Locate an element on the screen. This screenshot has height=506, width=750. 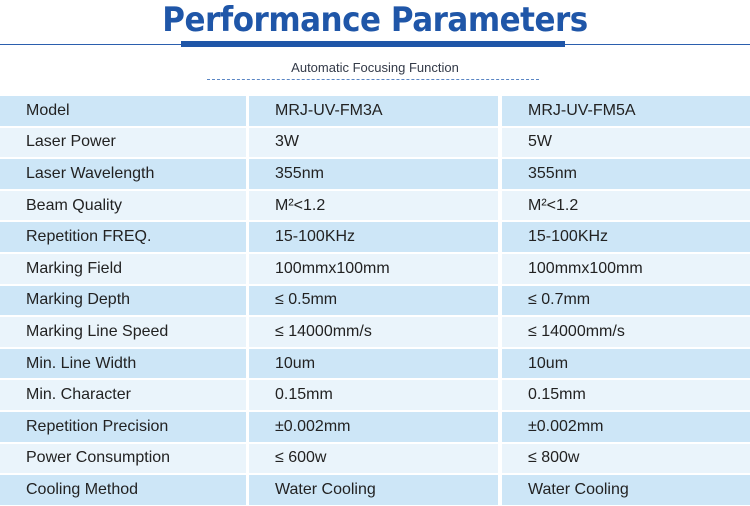
table-row: Laser Power 3W 5W is located at coordinates (375, 143).